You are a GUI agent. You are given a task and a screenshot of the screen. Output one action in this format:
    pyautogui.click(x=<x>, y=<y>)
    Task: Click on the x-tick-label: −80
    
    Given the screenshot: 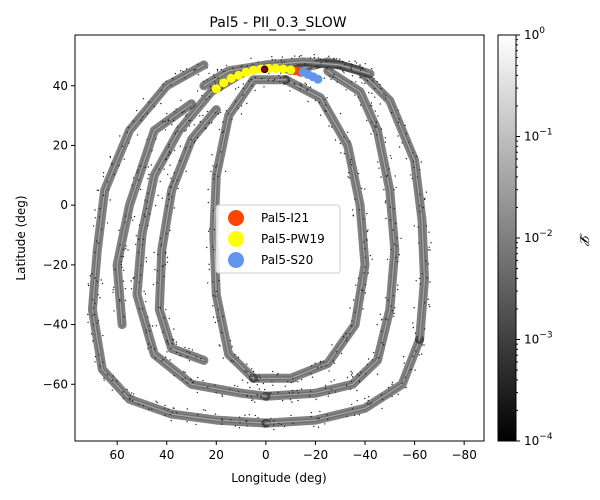 What is the action you would take?
    pyautogui.click(x=464, y=455)
    